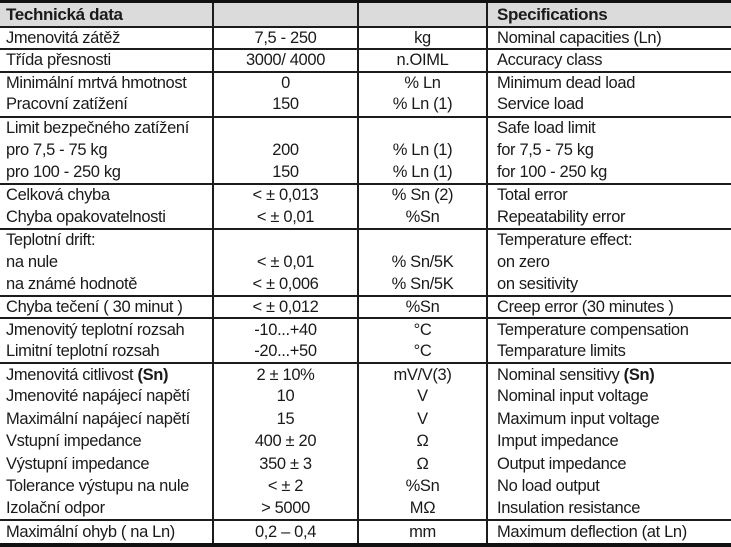 This screenshot has height=547, width=731. Describe the element at coordinates (285, 128) in the screenshot. I see `cell-value` at that location.